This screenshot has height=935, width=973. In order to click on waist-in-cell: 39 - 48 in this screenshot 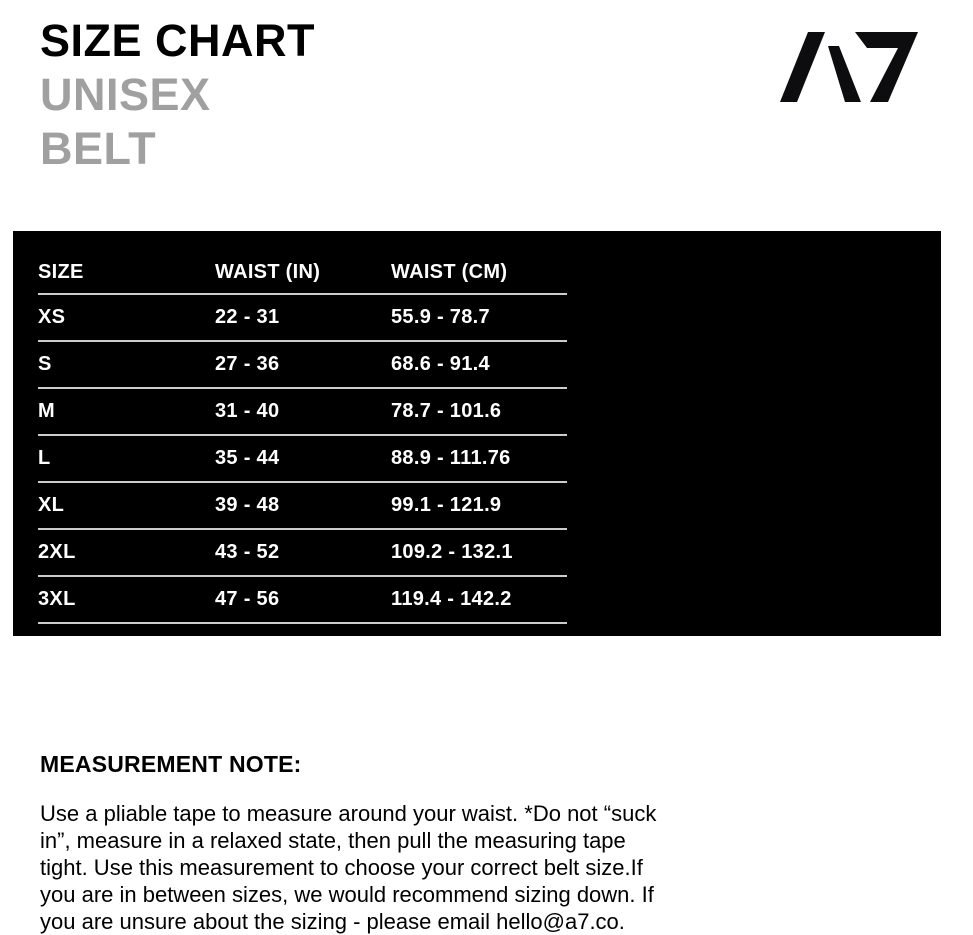, I will do `click(303, 506)`.